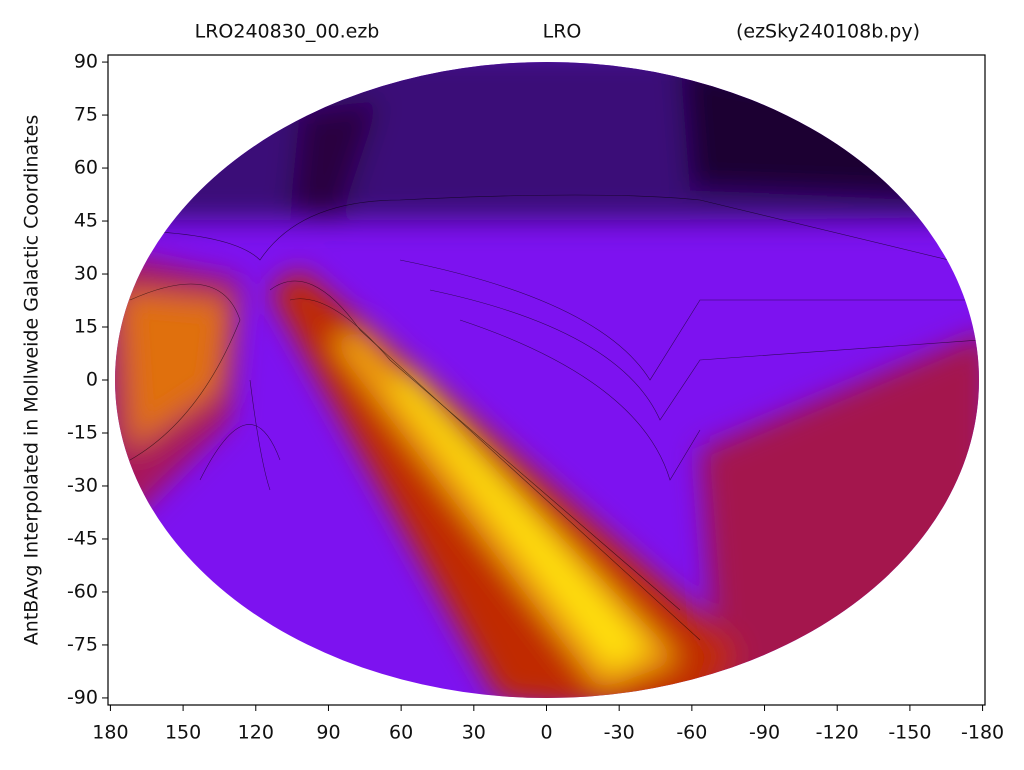  I want to click on y-tick-label: -15, so click(82, 432).